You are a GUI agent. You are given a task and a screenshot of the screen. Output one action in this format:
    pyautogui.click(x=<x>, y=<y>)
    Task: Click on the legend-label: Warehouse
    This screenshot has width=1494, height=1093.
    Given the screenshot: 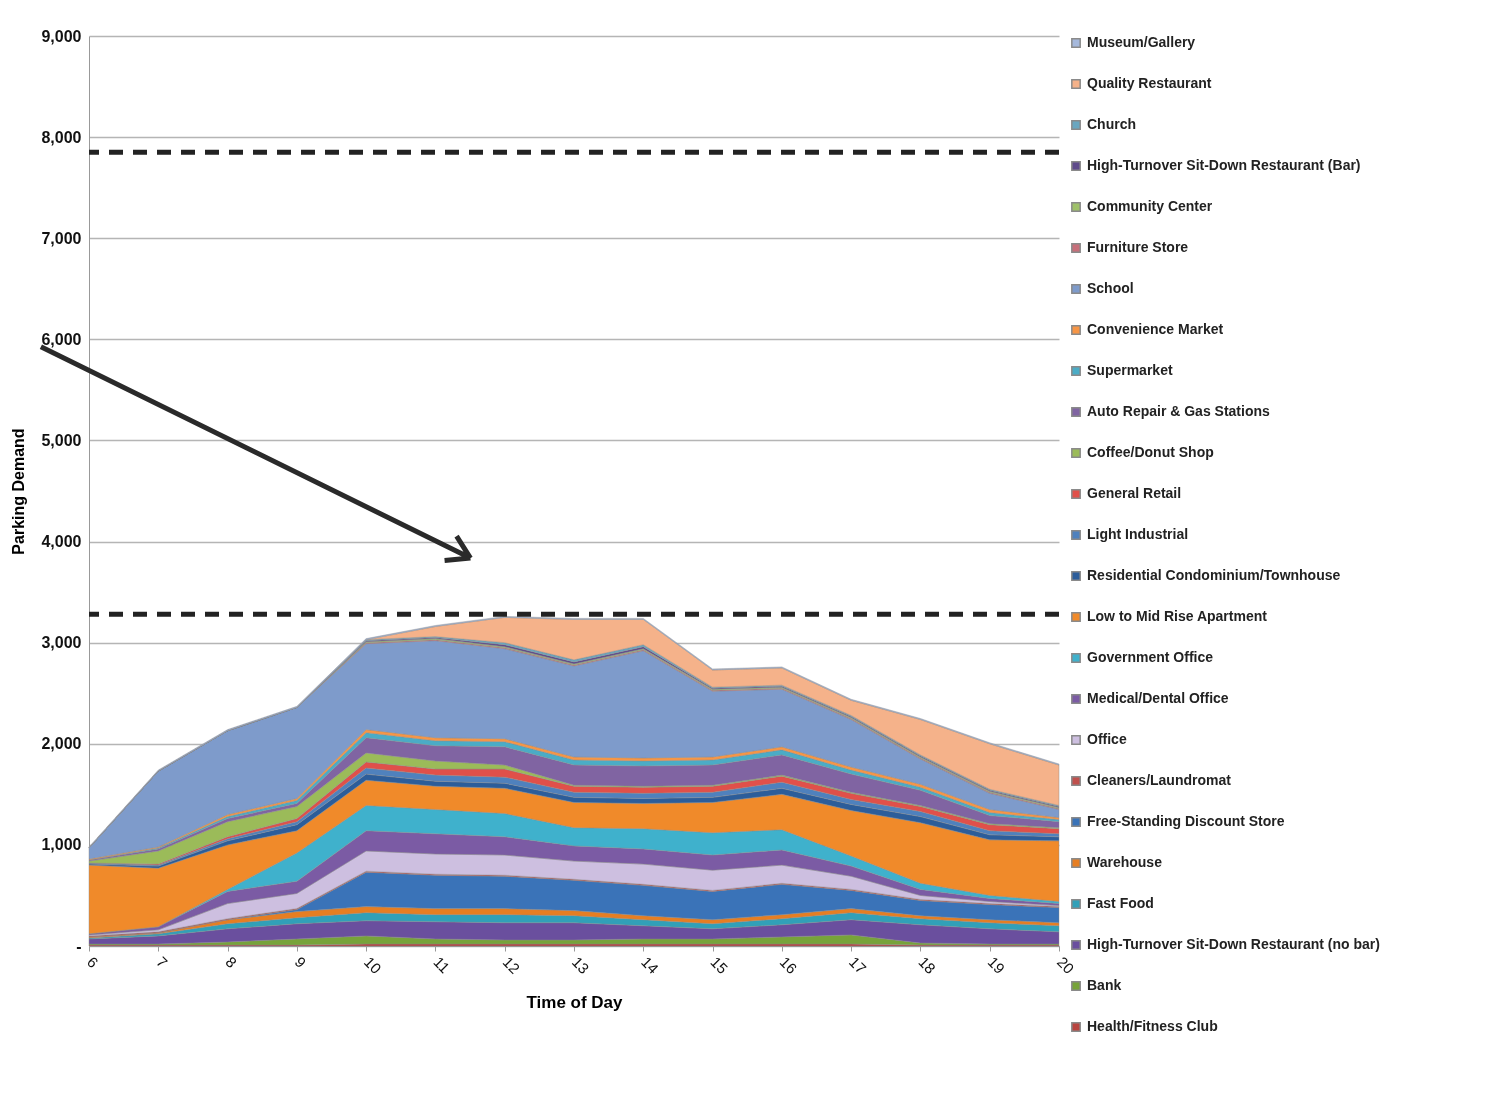 What is the action you would take?
    pyautogui.click(x=1125, y=862)
    